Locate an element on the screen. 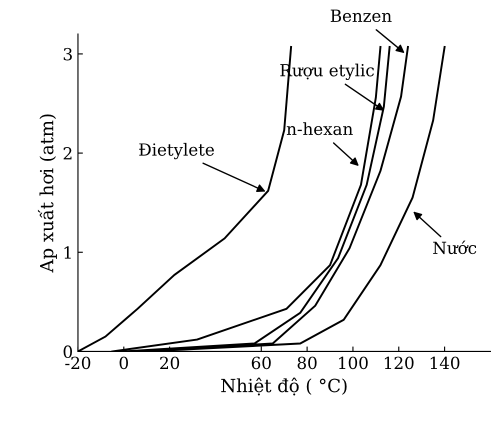  x-tick-label: 100 is located at coordinates (353, 363).